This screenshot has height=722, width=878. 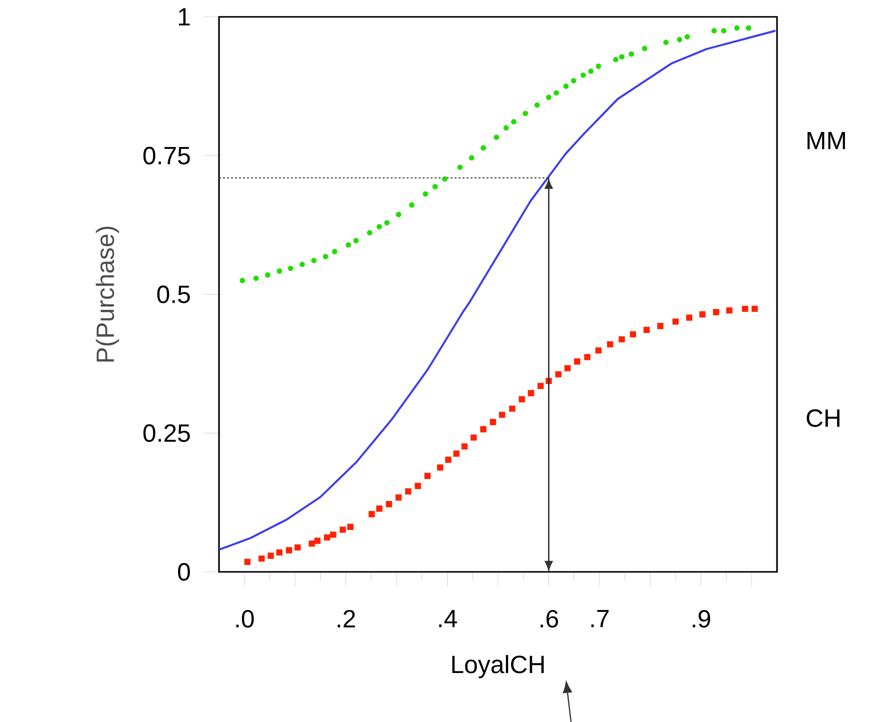 I want to click on y-tick-label: 0, so click(x=184, y=571).